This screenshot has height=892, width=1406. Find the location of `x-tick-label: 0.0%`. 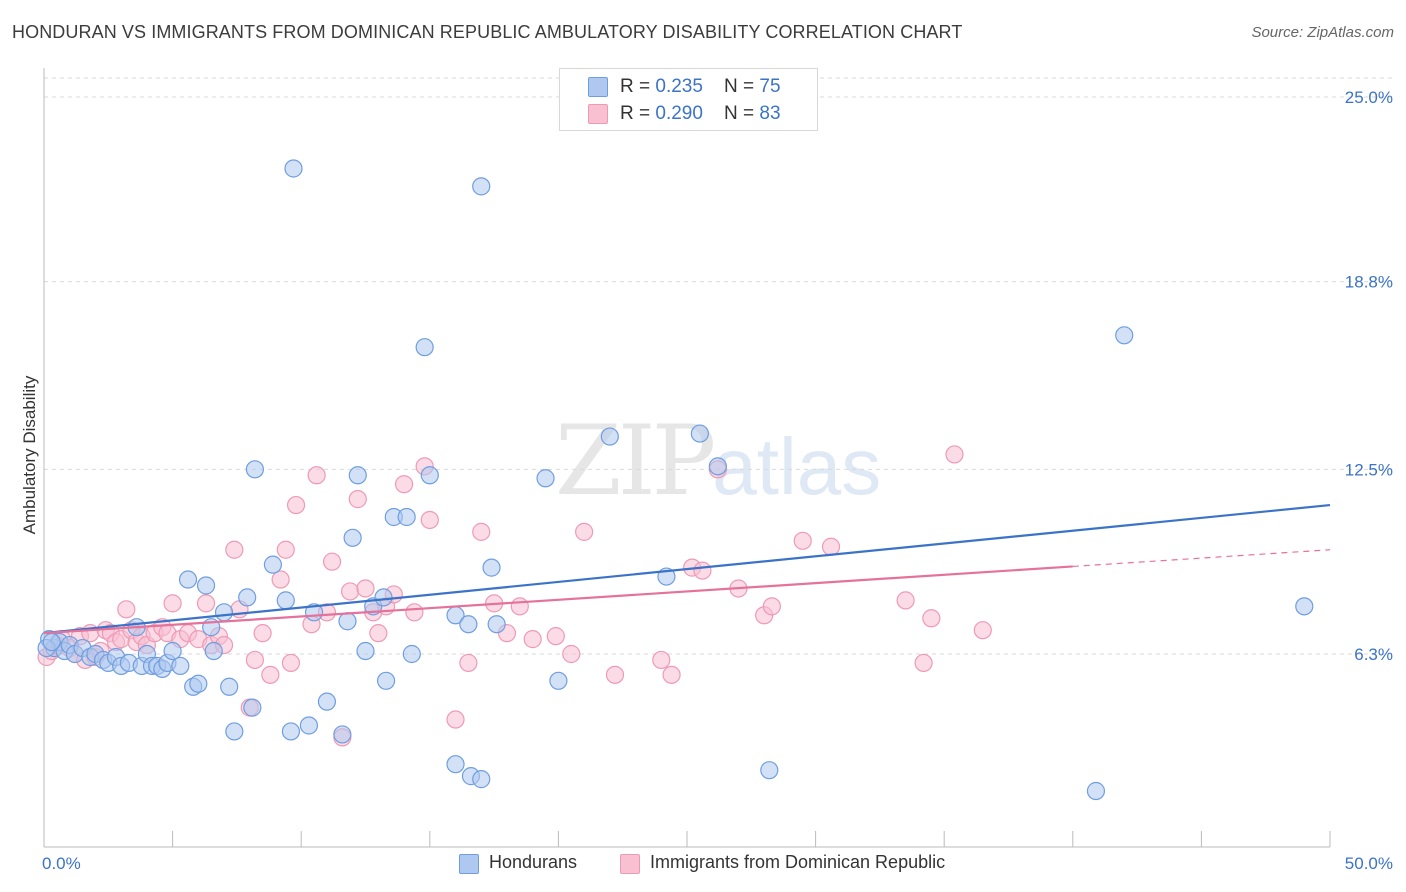

x-tick-label: 0.0% is located at coordinates (61, 863).